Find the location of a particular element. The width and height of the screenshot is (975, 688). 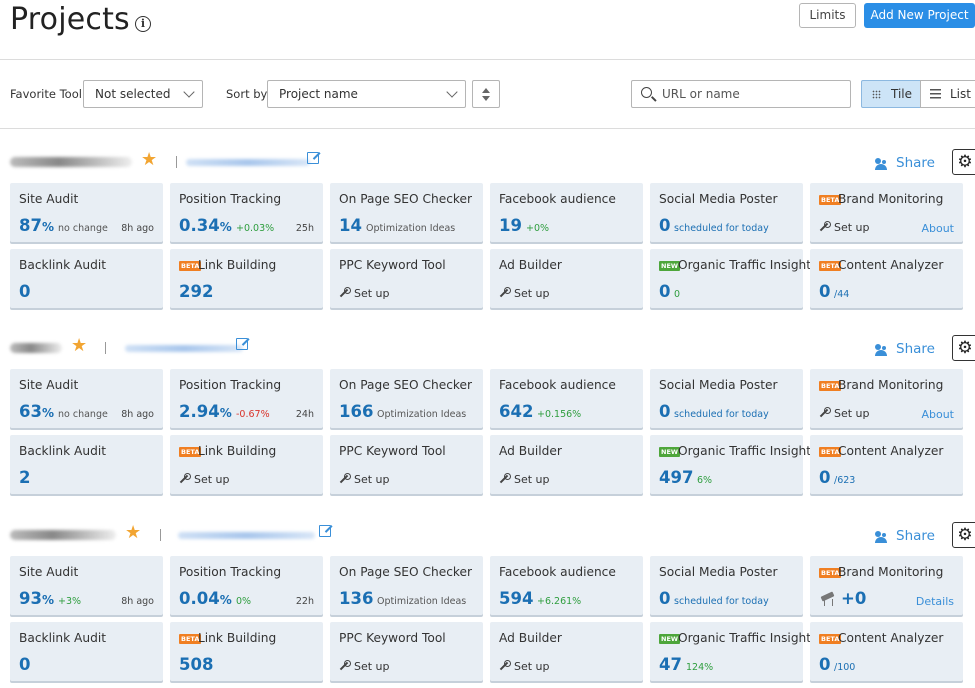

tool-card-content-analyzer: BETA Content Analyzer 0/100 is located at coordinates (886, 651).